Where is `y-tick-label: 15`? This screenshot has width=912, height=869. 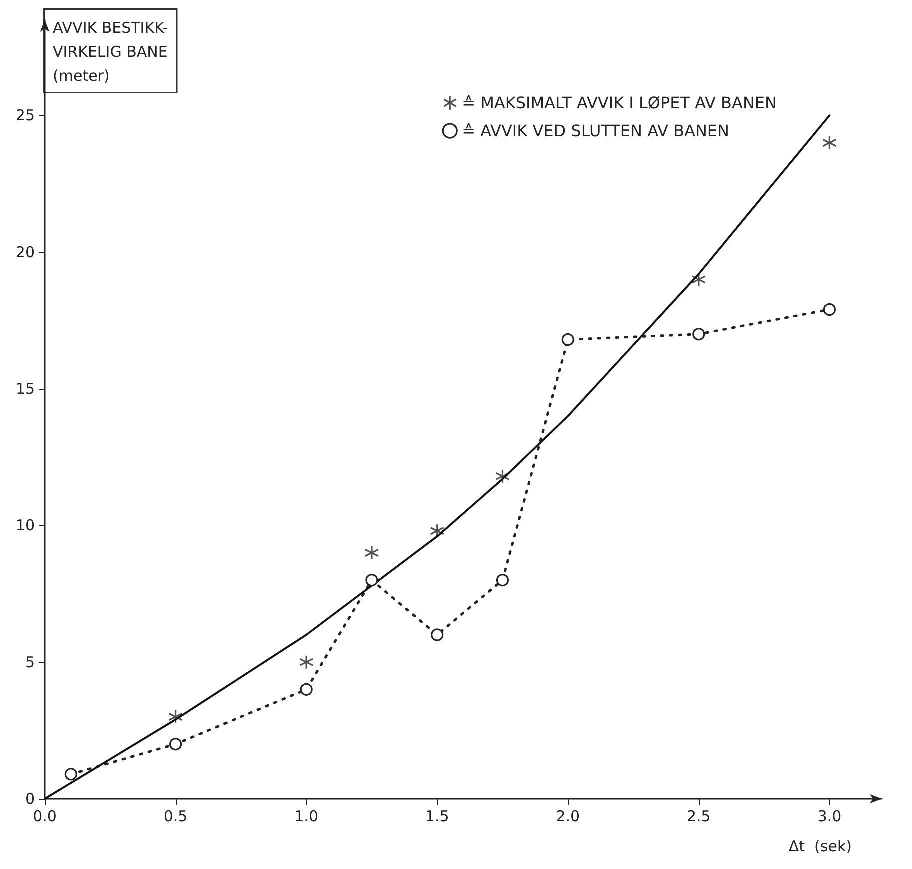
y-tick-label: 15 is located at coordinates (25, 389).